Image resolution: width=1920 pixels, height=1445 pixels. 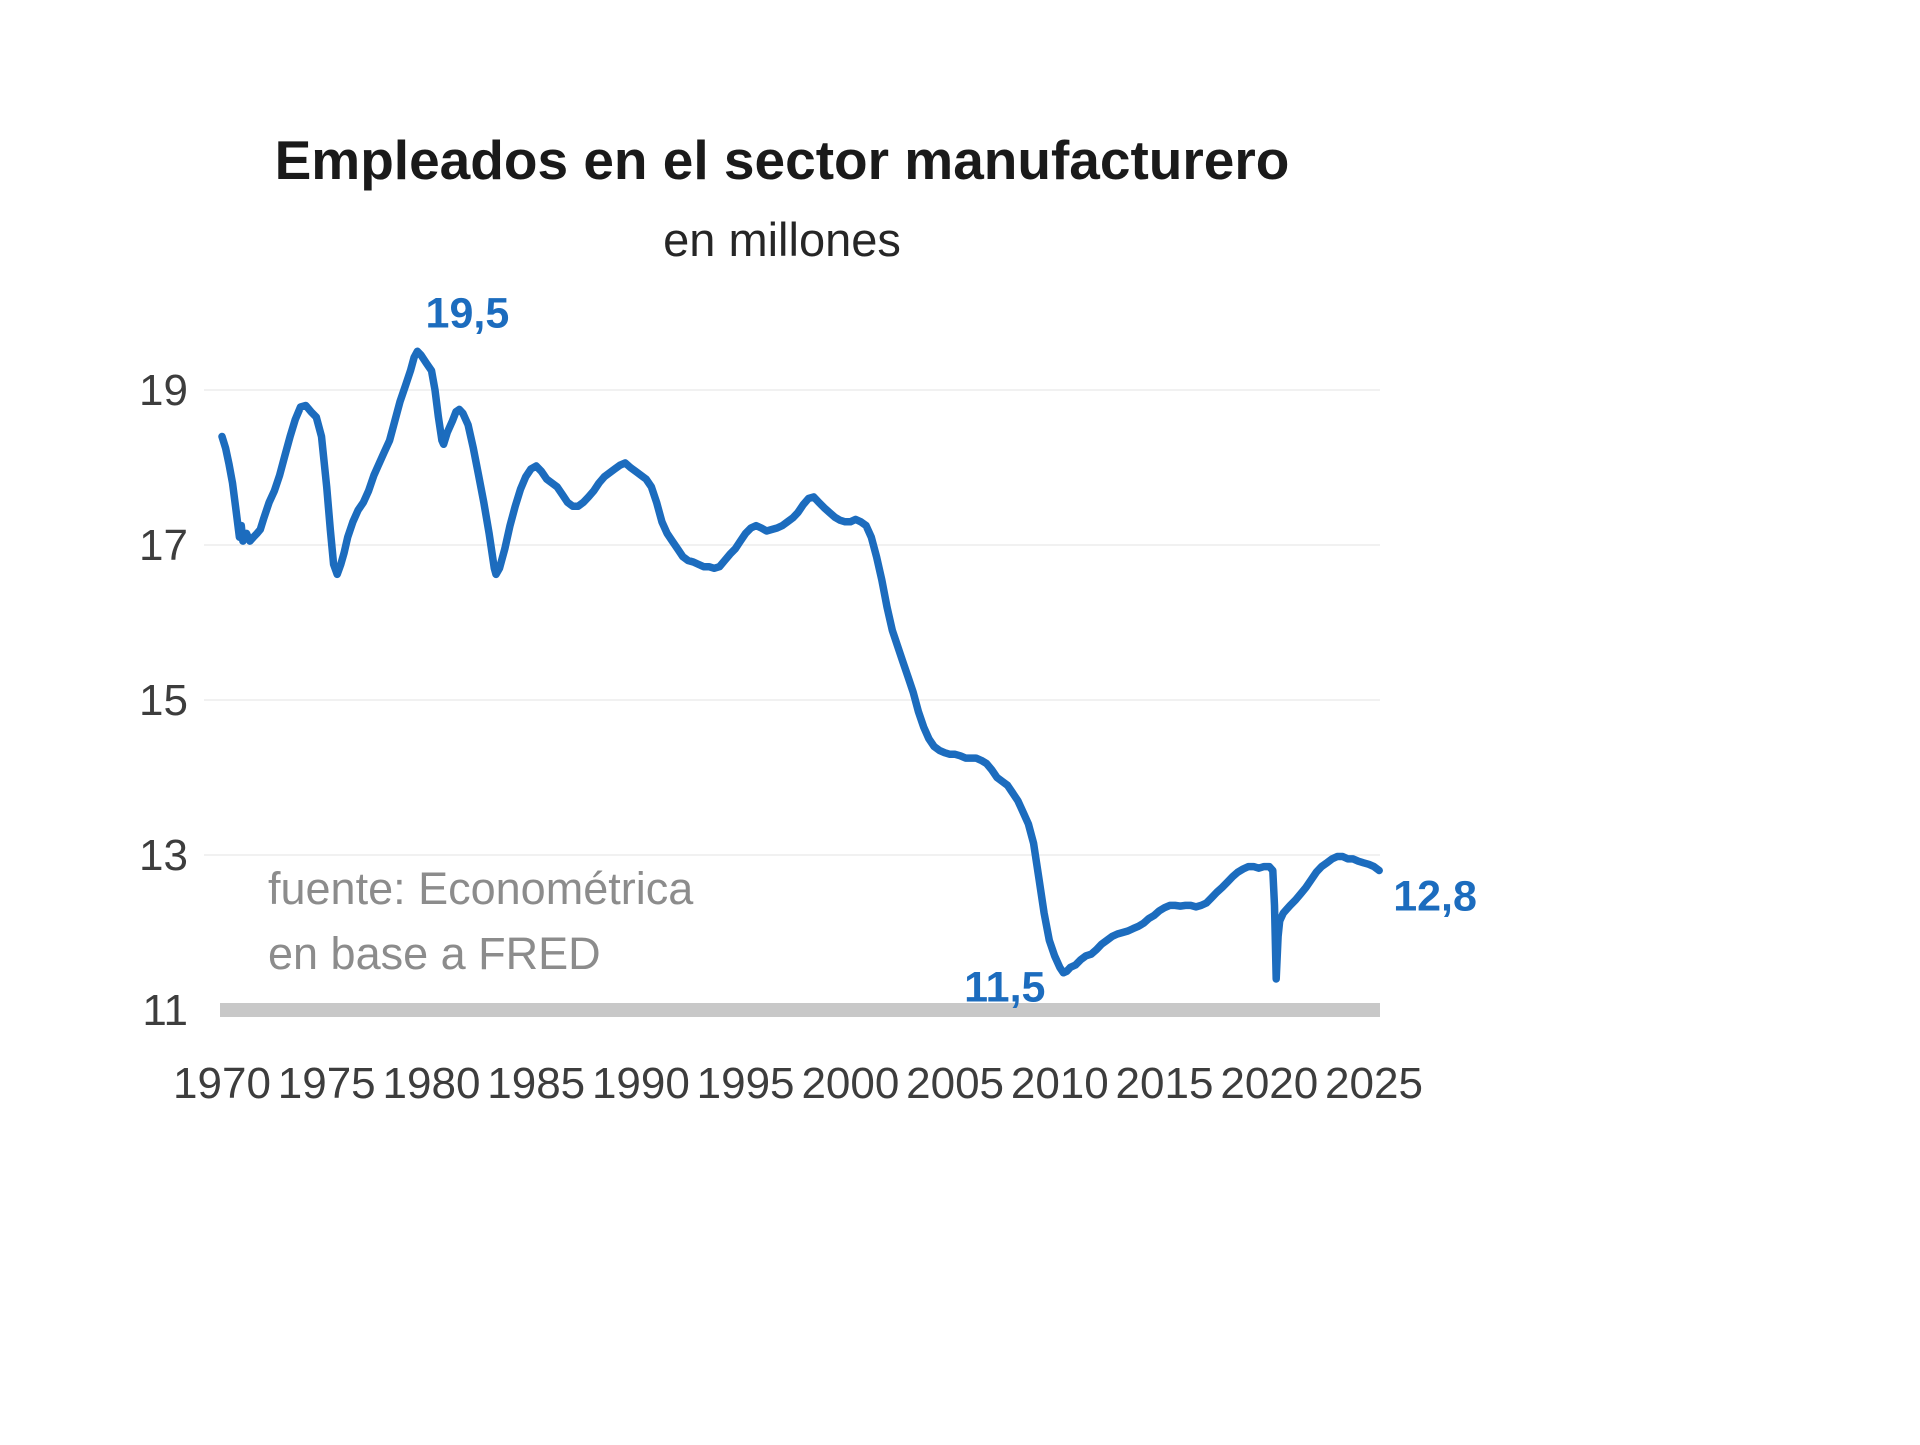 I want to click on chart-title: Empleados en el sector manufacturero, so click(x=782, y=160).